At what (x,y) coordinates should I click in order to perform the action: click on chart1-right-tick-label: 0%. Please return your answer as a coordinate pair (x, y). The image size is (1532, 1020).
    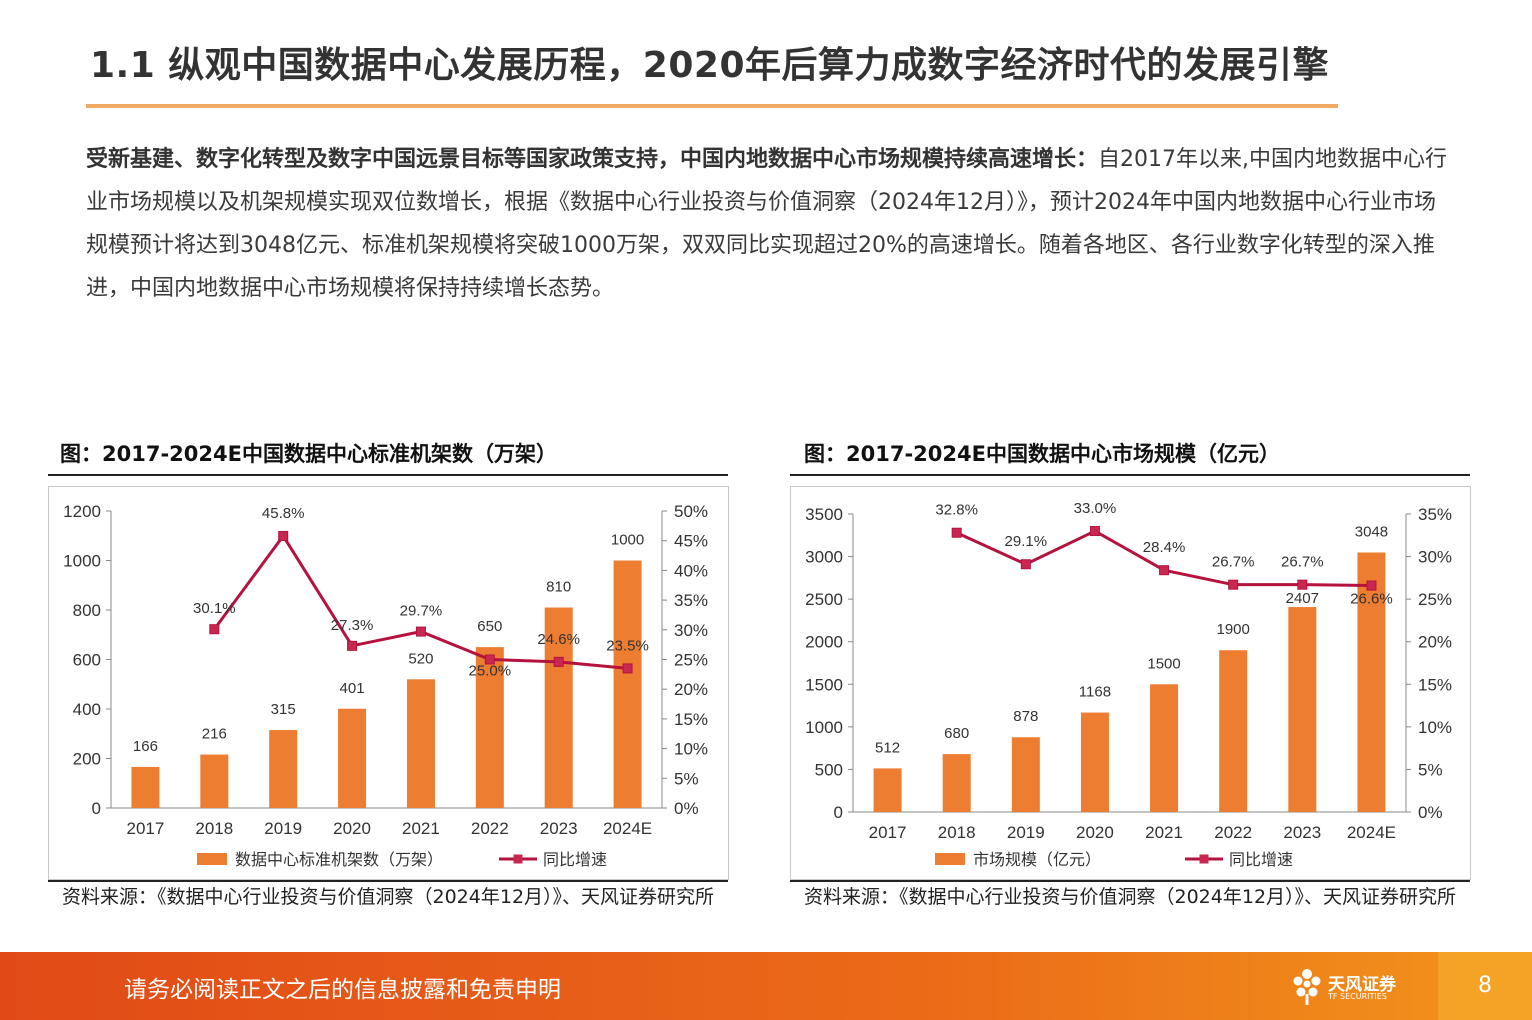
    Looking at the image, I should click on (686, 808).